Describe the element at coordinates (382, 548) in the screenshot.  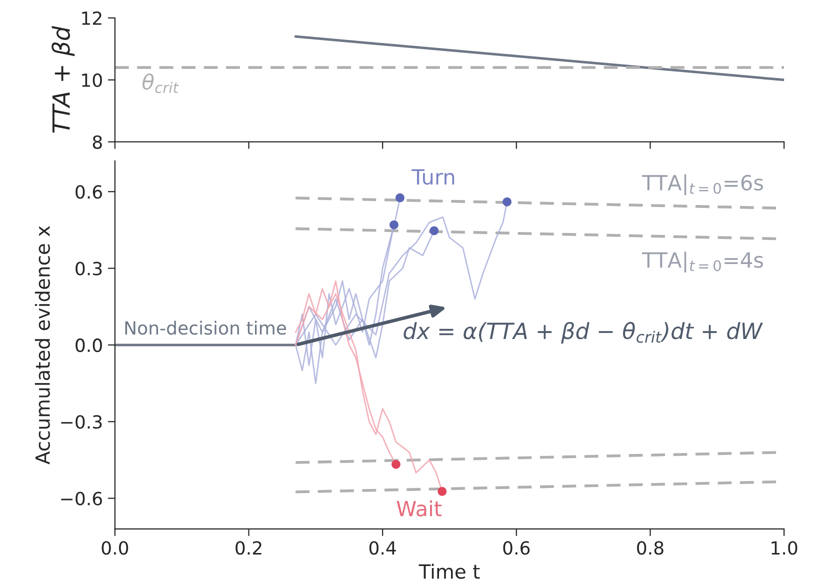
I see `x-tick-label: 0.4` at that location.